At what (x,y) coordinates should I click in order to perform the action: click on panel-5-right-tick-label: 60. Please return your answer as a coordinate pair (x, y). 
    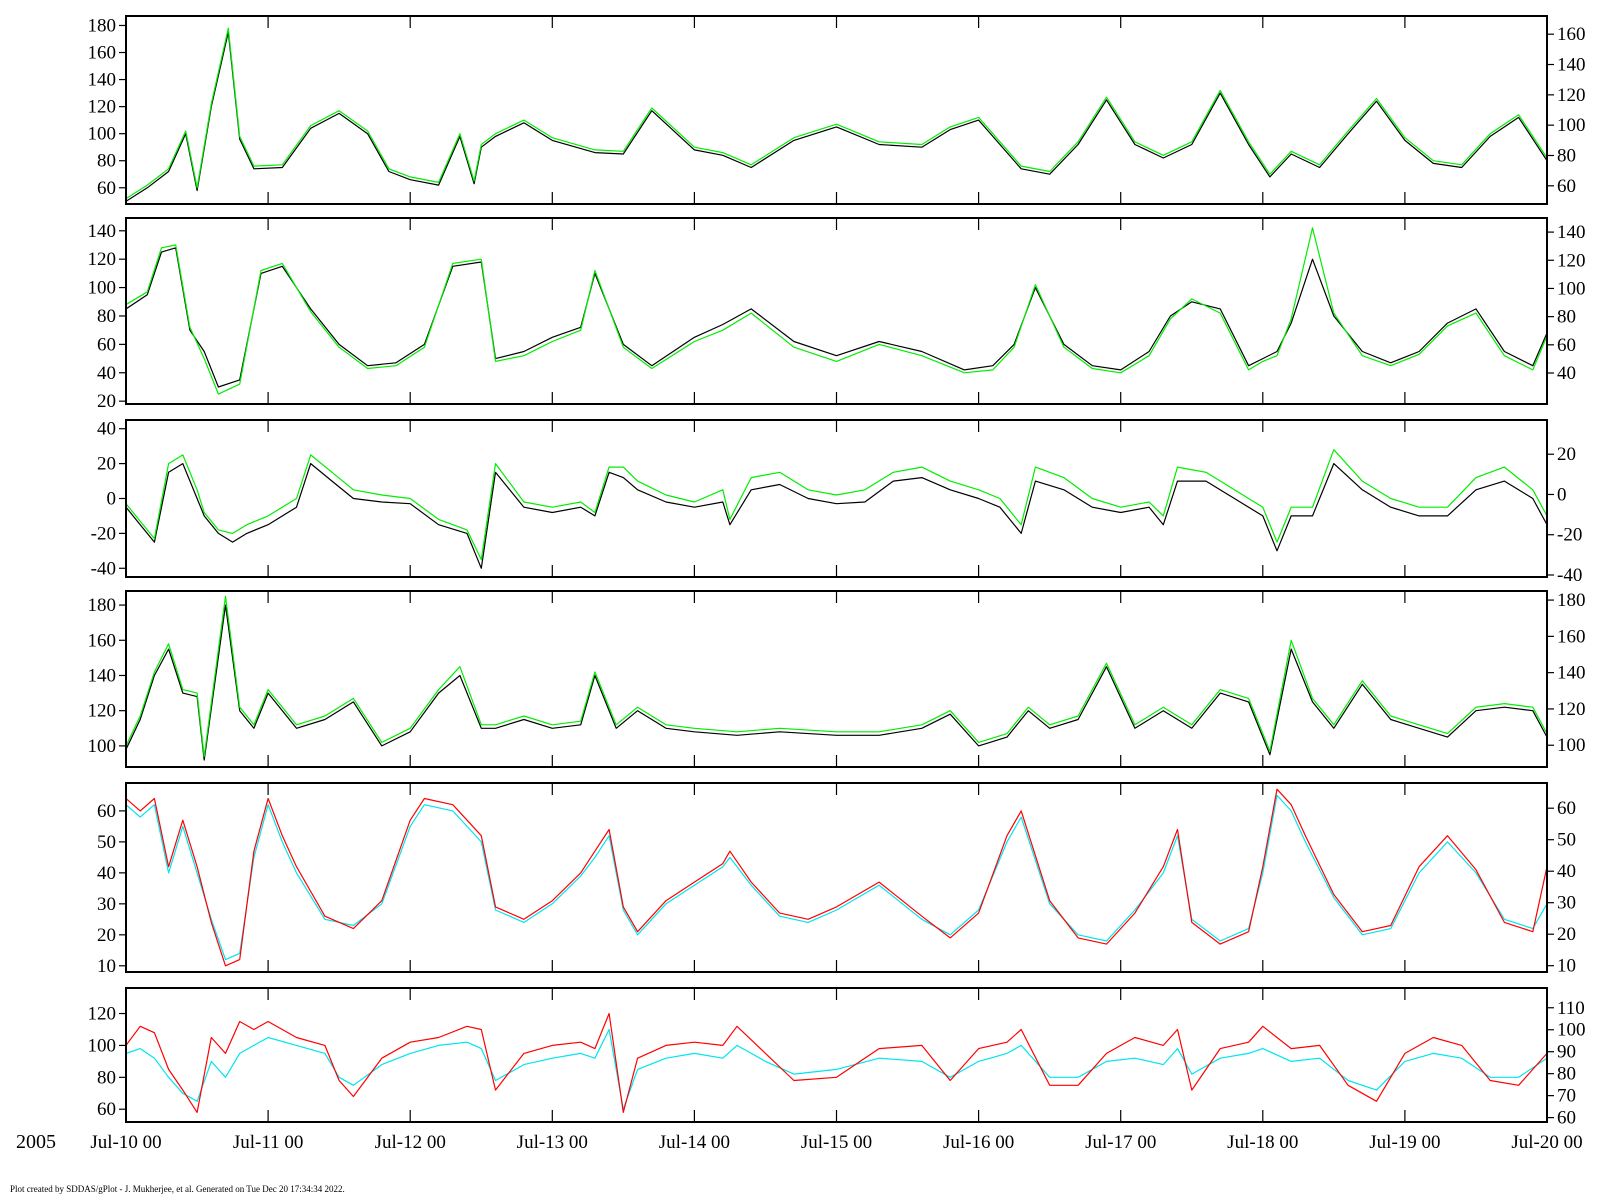
    Looking at the image, I should click on (1566, 808).